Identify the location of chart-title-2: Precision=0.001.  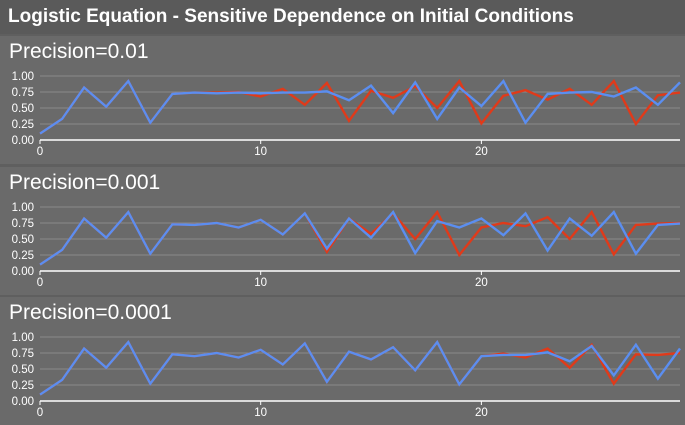
(85, 182).